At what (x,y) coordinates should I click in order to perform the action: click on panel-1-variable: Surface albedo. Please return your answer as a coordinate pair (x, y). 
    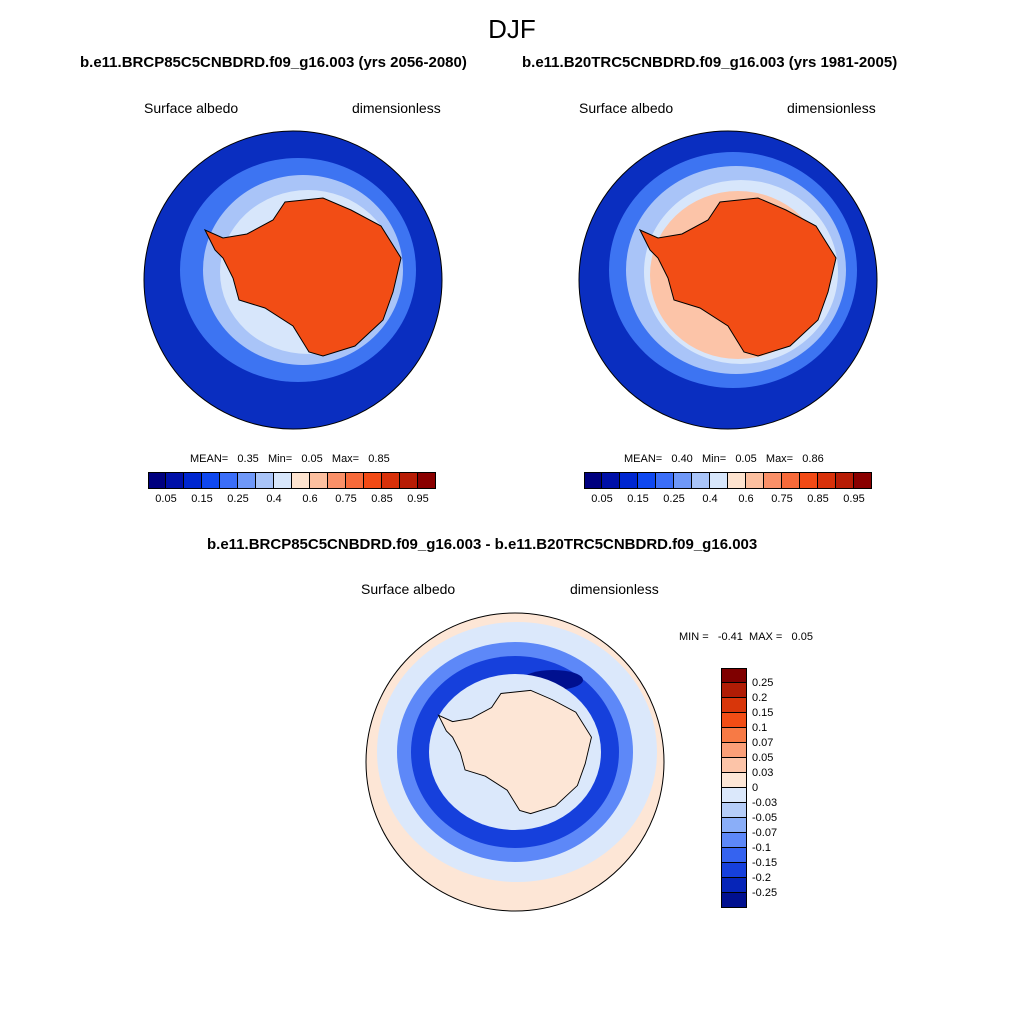
    Looking at the image, I should click on (191, 108).